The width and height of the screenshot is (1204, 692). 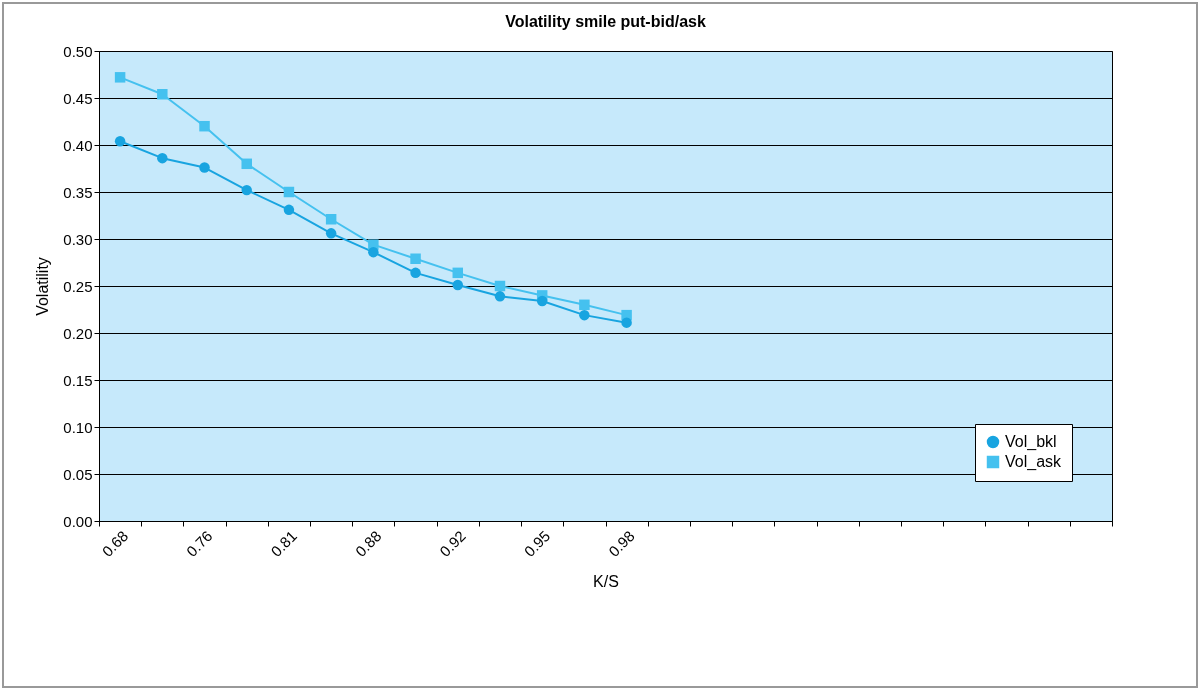 What do you see at coordinates (452, 543) in the screenshot?
I see `x-tick-label: 0.92` at bounding box center [452, 543].